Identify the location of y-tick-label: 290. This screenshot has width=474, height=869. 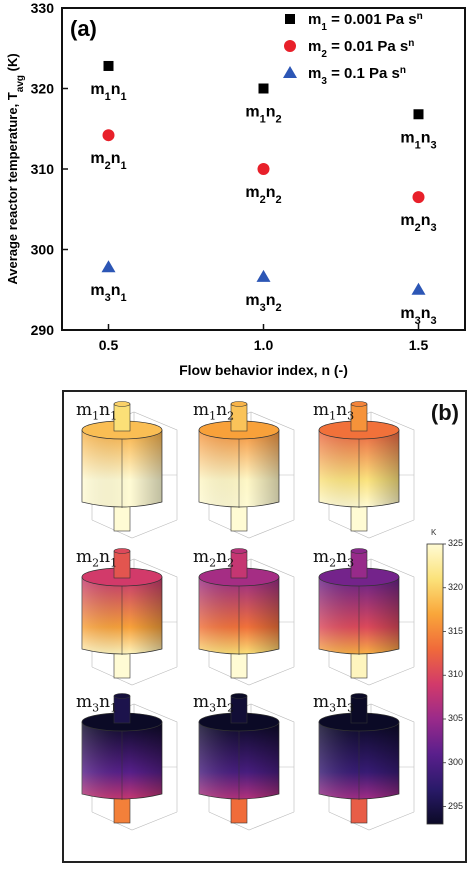
(43, 330).